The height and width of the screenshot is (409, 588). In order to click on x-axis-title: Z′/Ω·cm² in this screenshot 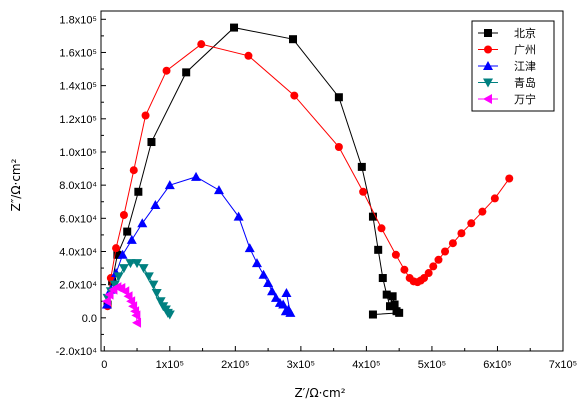, I will do `click(319, 393)`.